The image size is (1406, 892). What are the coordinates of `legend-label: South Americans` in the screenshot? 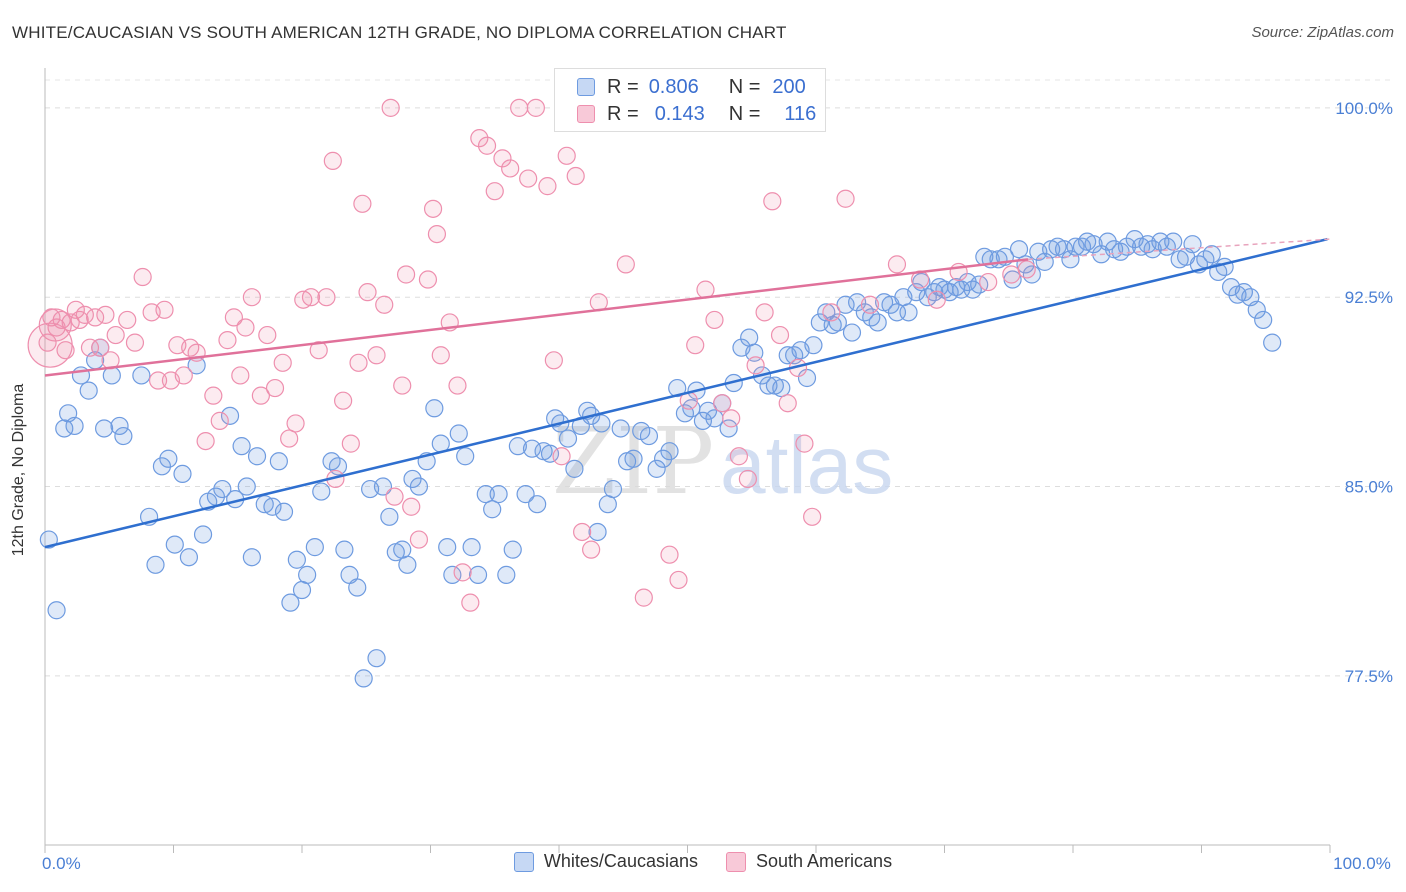 It's located at (824, 861).